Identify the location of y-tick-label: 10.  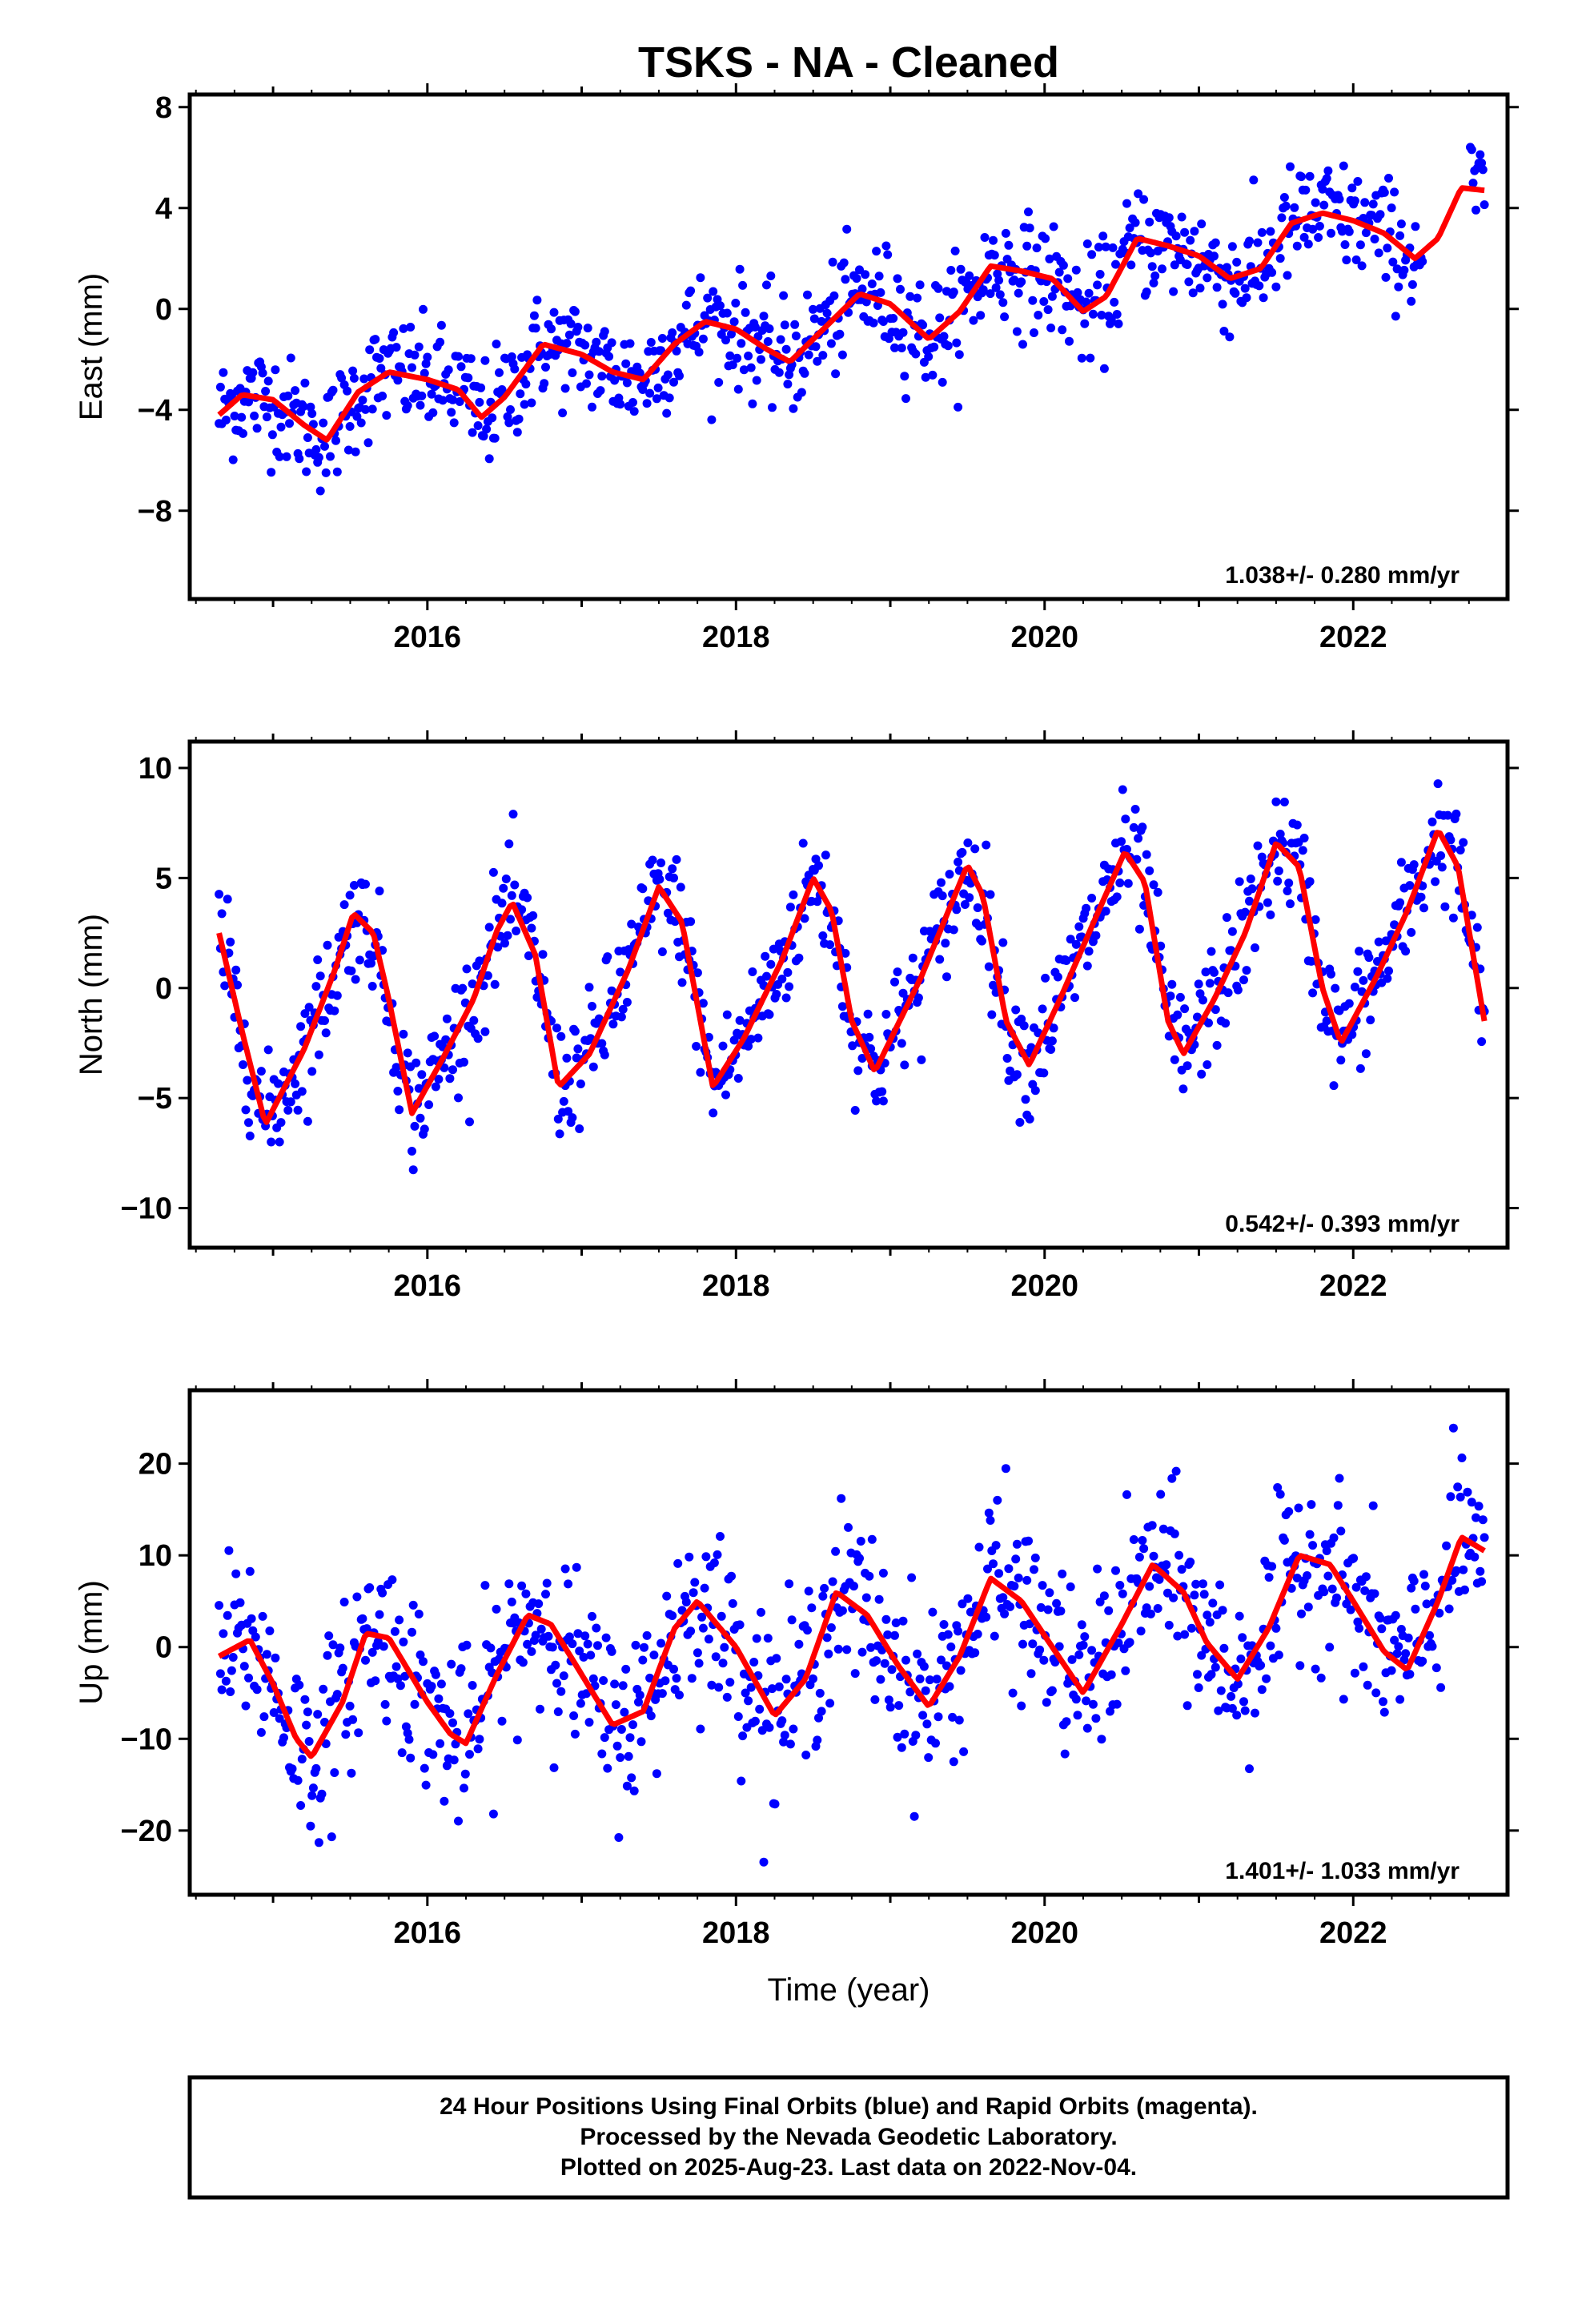
(155, 769).